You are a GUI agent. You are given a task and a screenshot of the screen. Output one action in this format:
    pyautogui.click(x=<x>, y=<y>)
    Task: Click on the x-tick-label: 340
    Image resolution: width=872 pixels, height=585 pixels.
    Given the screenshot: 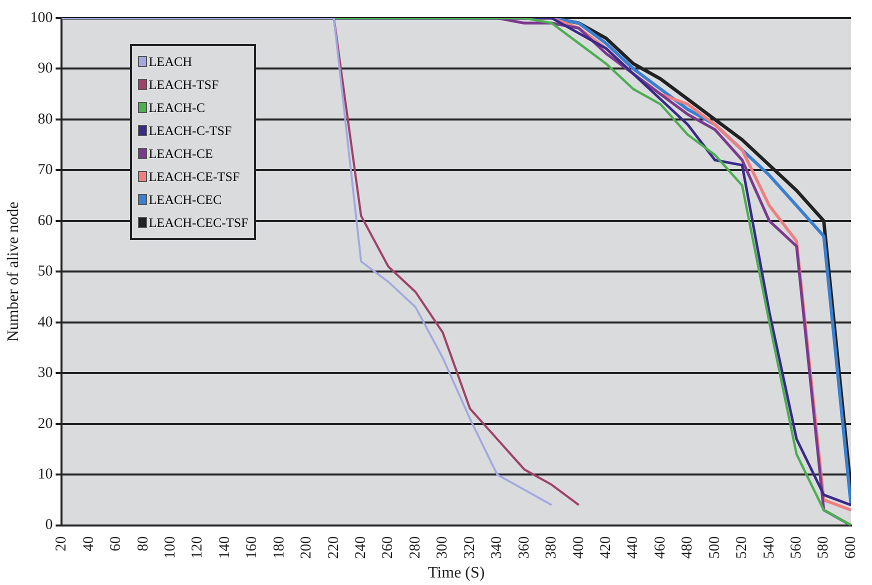 What is the action you would take?
    pyautogui.click(x=497, y=547)
    